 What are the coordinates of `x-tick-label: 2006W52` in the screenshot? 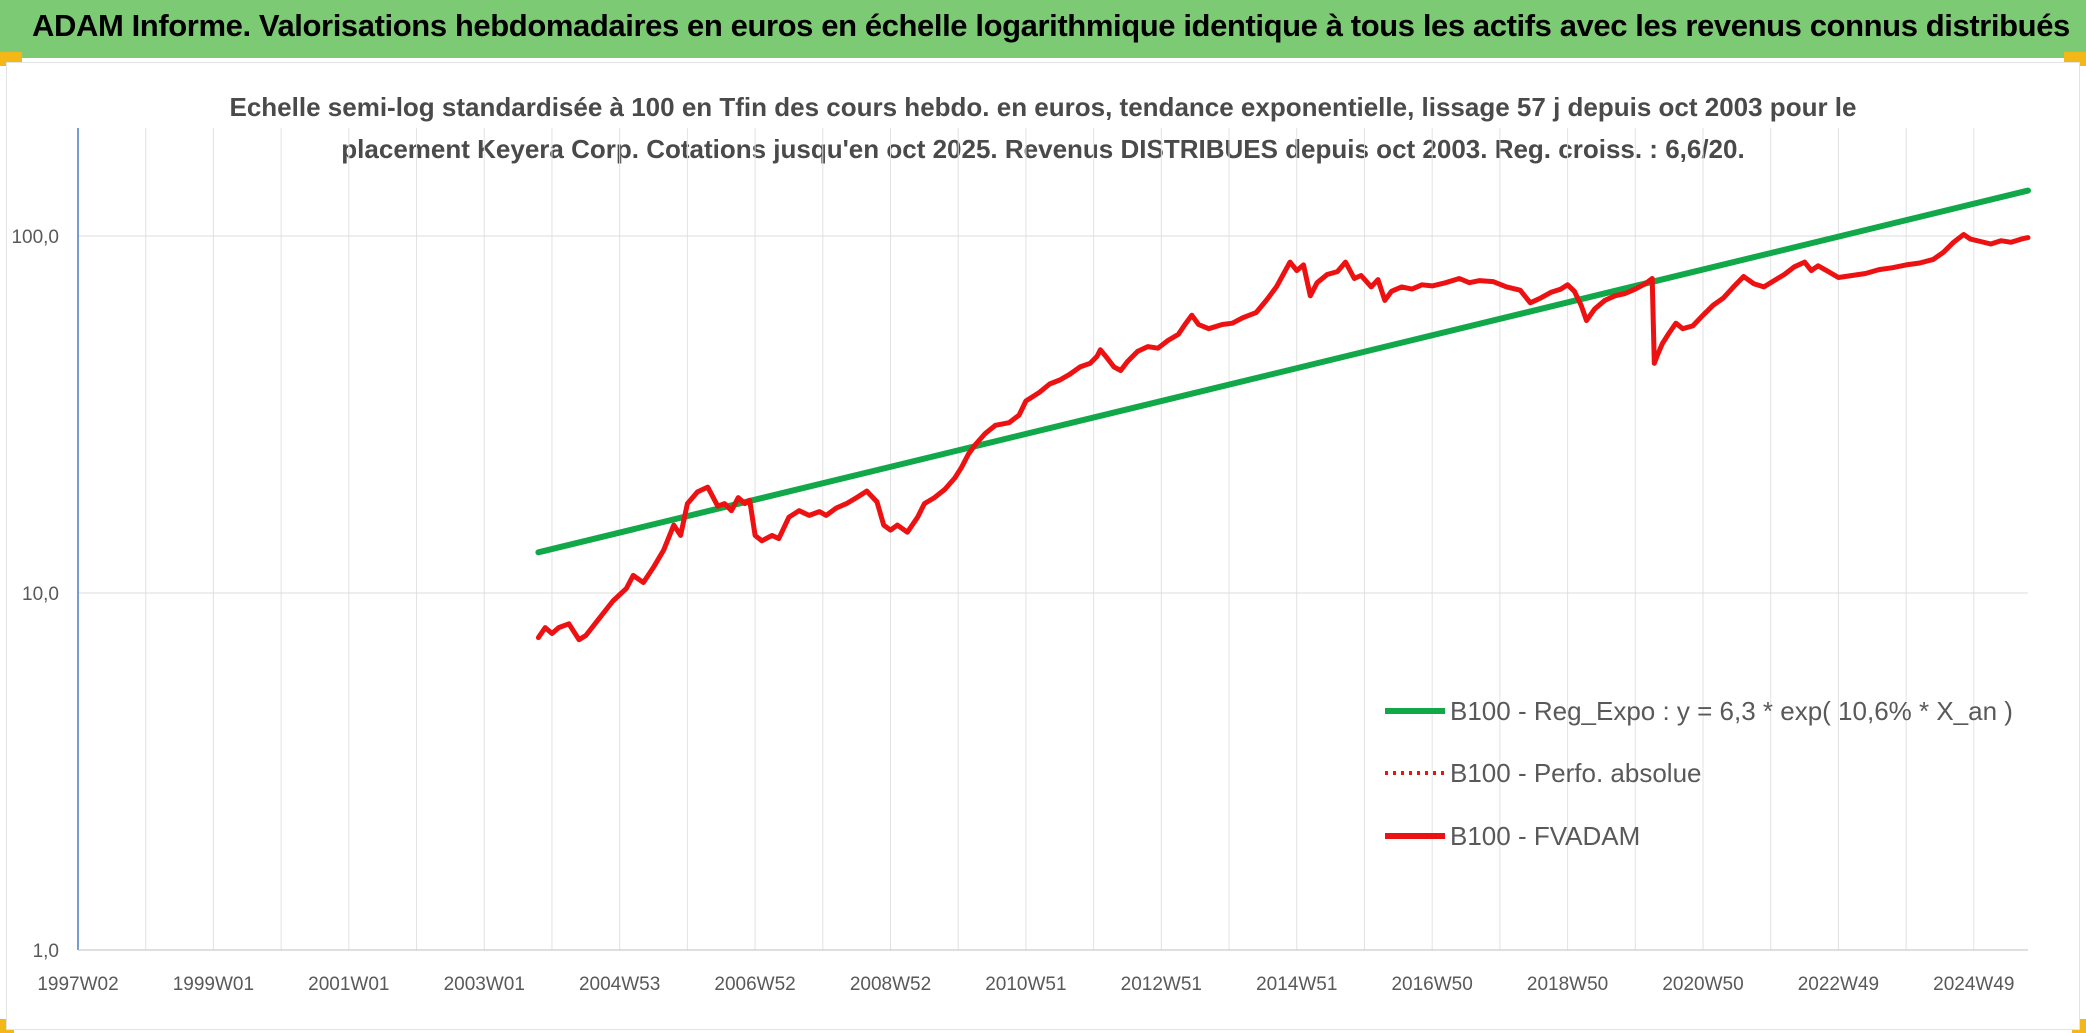 It's located at (754, 984).